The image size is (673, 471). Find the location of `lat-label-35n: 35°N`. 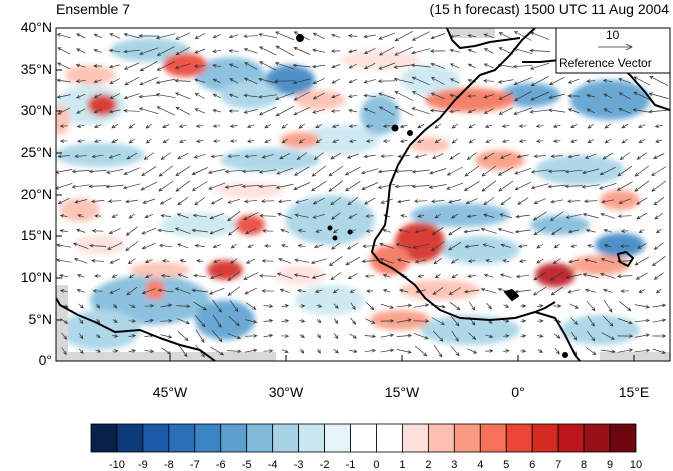

lat-label-35n: 35°N is located at coordinates (36, 69).